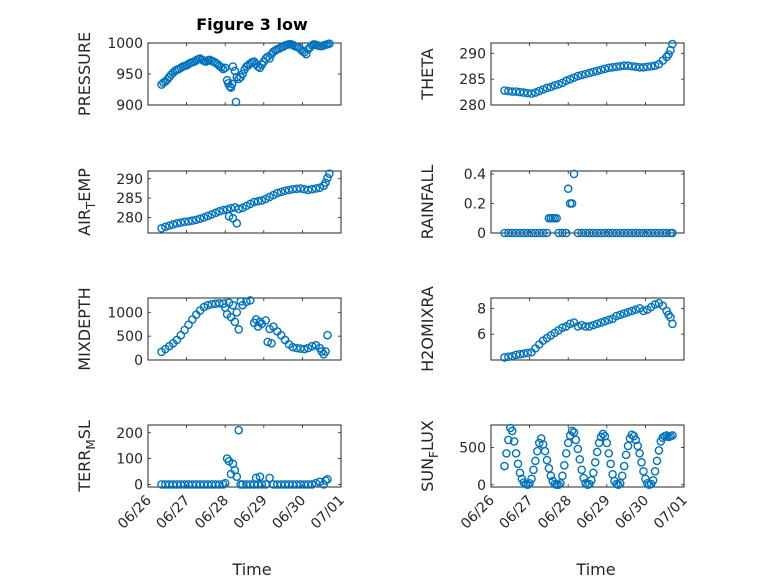 This screenshot has height=583, width=778. What do you see at coordinates (551, 76) in the screenshot?
I see `subplot-top-right: 280 285 290 THETA` at bounding box center [551, 76].